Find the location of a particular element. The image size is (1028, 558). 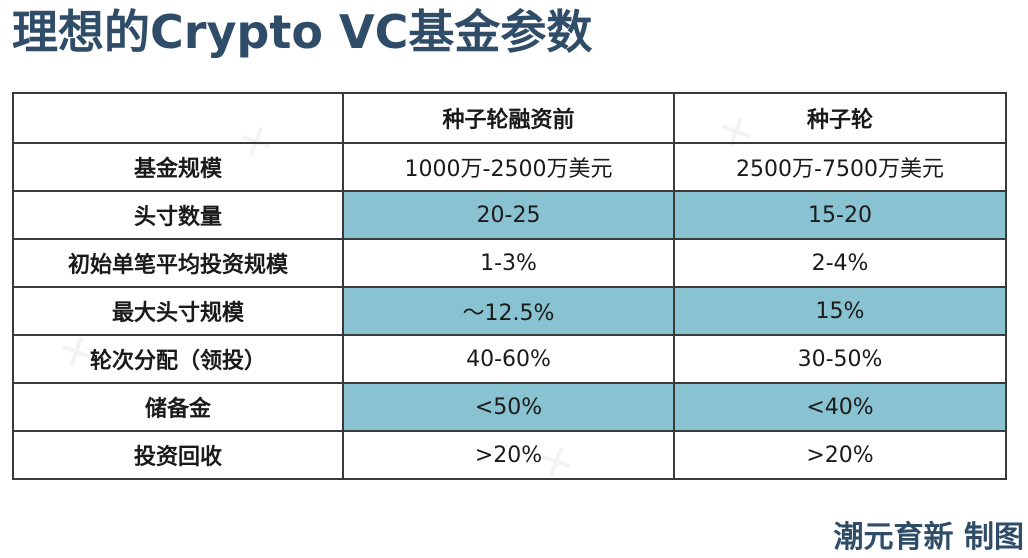

row-label: 储备金 is located at coordinates (178, 407).